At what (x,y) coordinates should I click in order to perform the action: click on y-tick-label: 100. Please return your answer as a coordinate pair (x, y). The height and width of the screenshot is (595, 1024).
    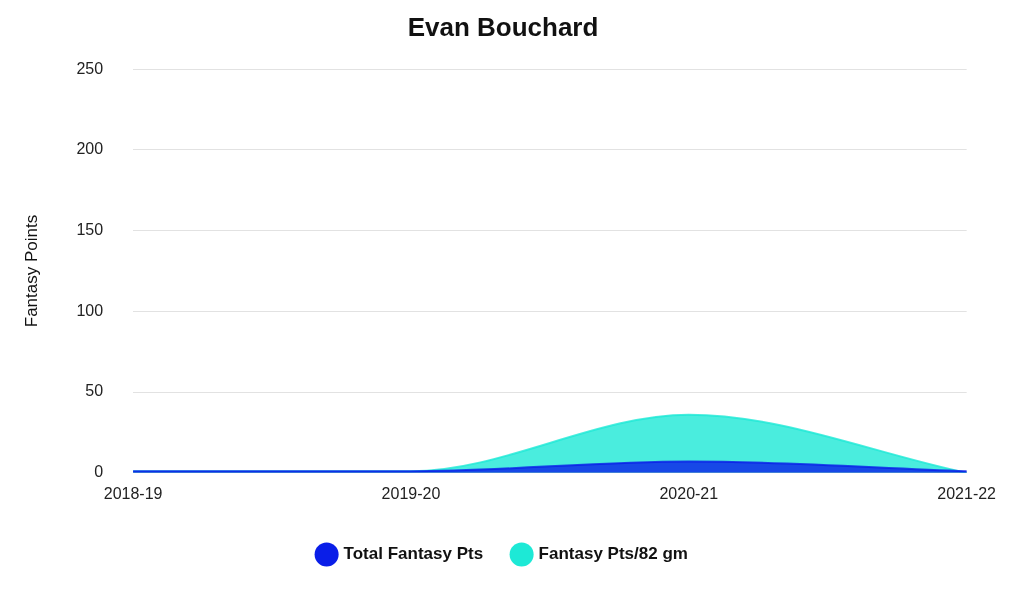
    Looking at the image, I should click on (90, 310).